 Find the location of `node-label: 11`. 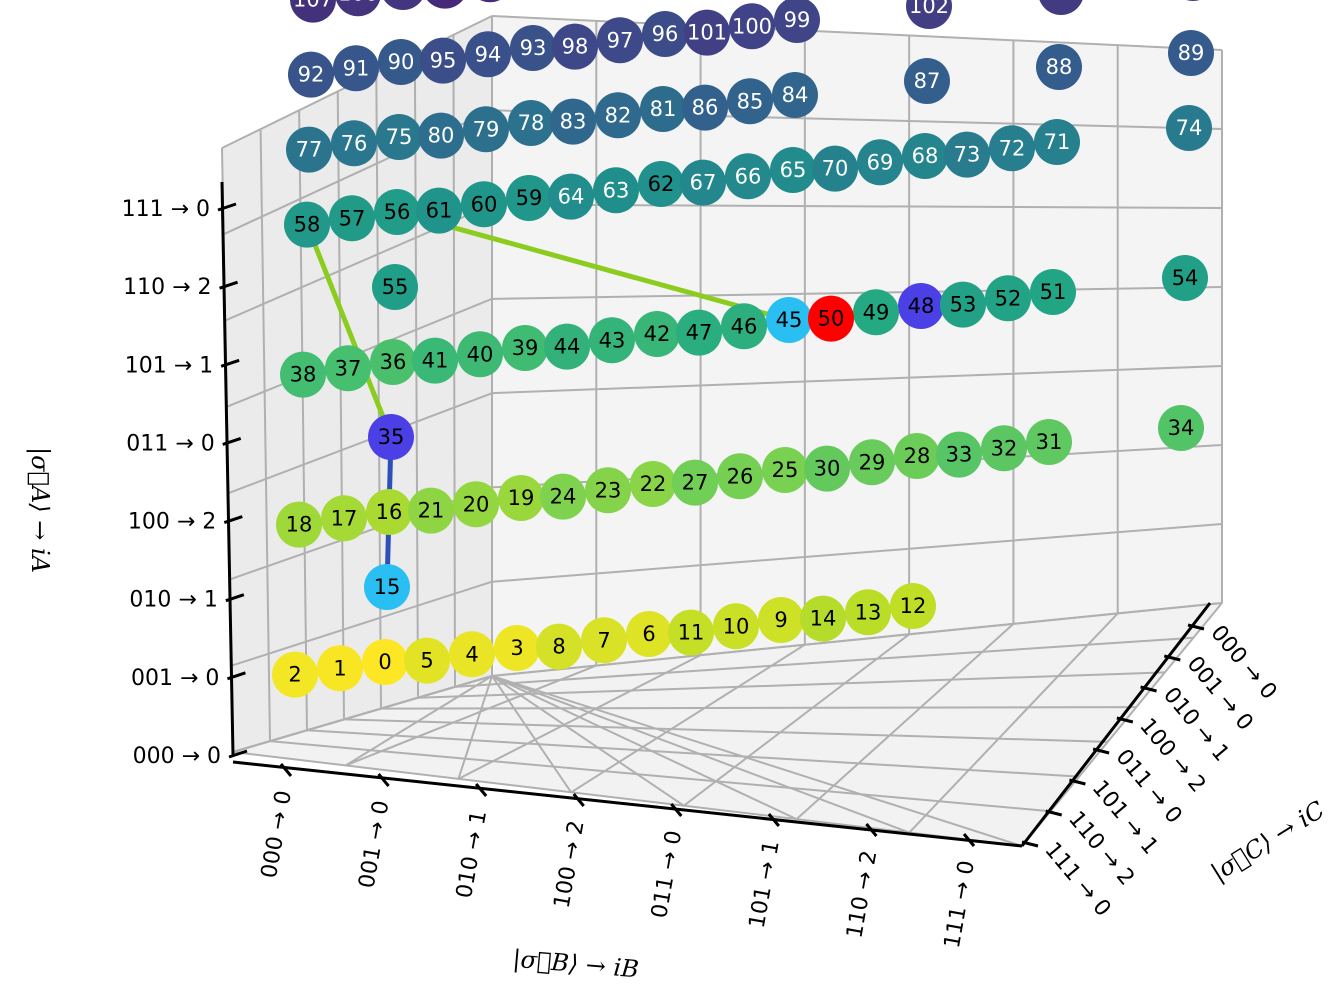

node-label: 11 is located at coordinates (691, 633).